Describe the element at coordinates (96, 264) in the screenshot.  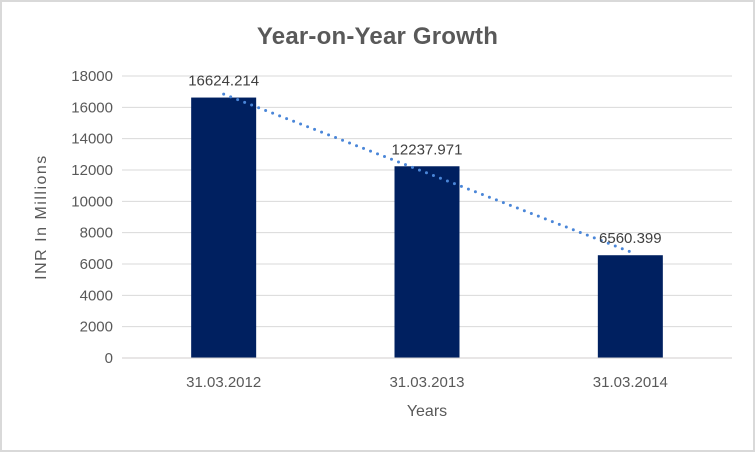
I see `y-tick-label: 6000` at that location.